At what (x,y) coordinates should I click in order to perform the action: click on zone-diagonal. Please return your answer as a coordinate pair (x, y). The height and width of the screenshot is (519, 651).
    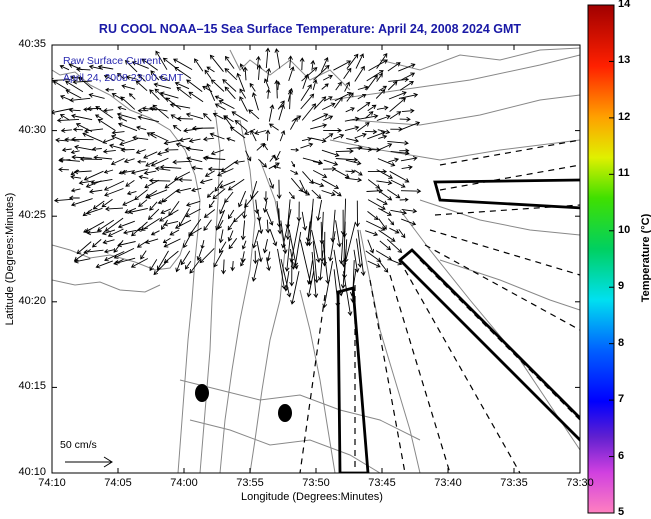
    Looking at the image, I should click on (488, 345).